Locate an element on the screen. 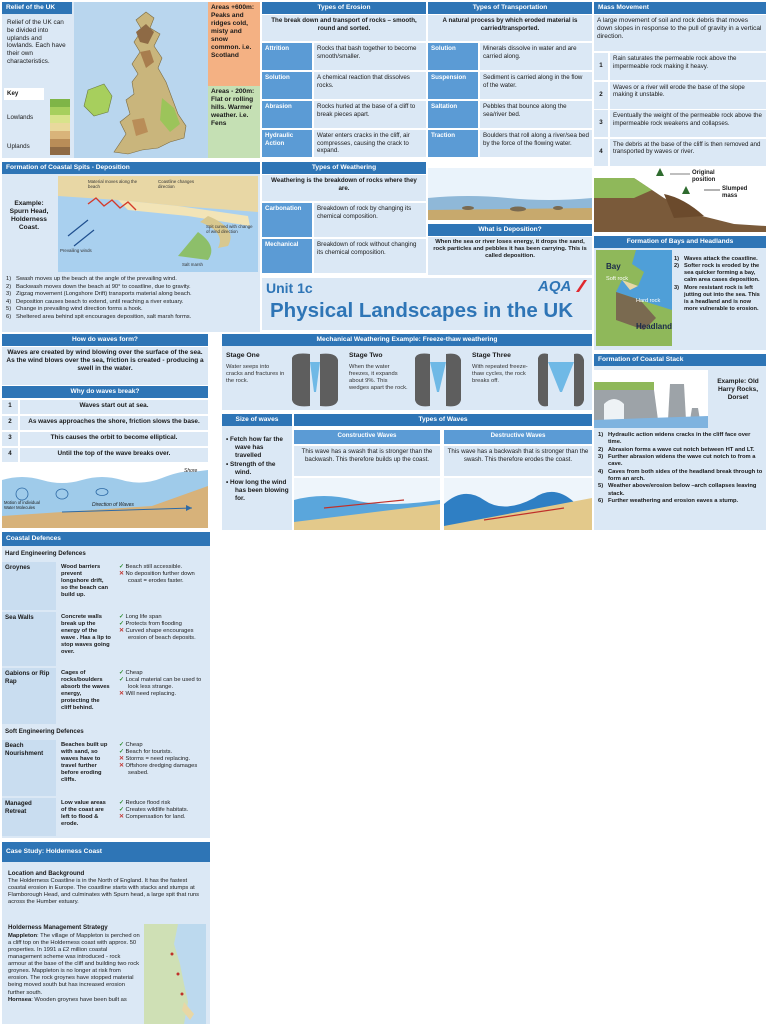 The height and width of the screenshot is (1024, 768). bays-header: Formation of Bays and Headlands is located at coordinates (680, 242).